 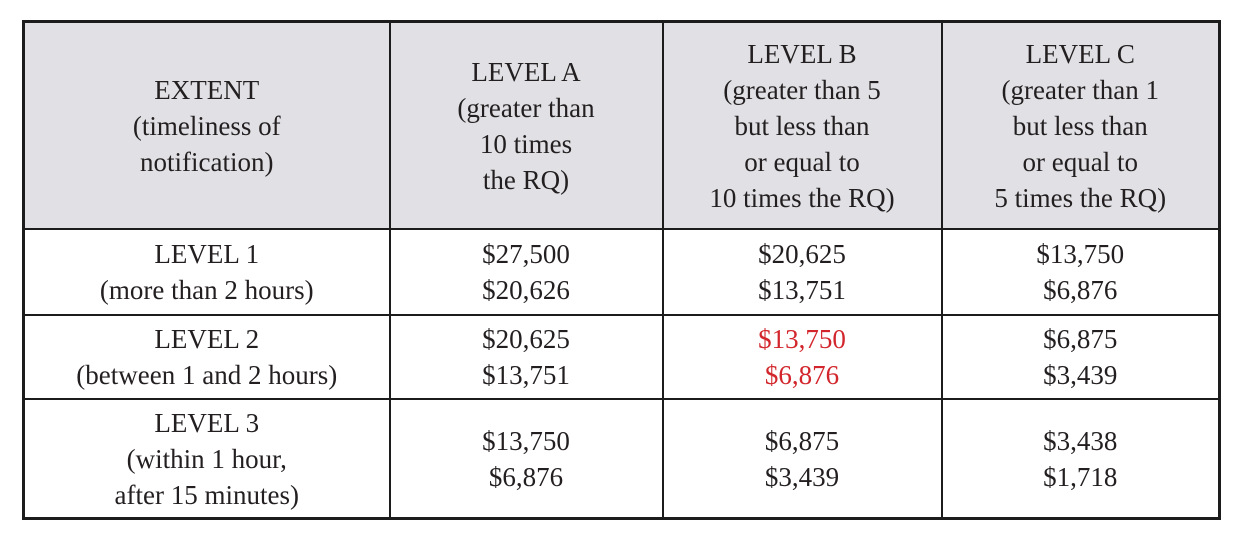 I want to click on header-cell-extent: EXTENT (timeliness of notification), so click(x=206, y=125).